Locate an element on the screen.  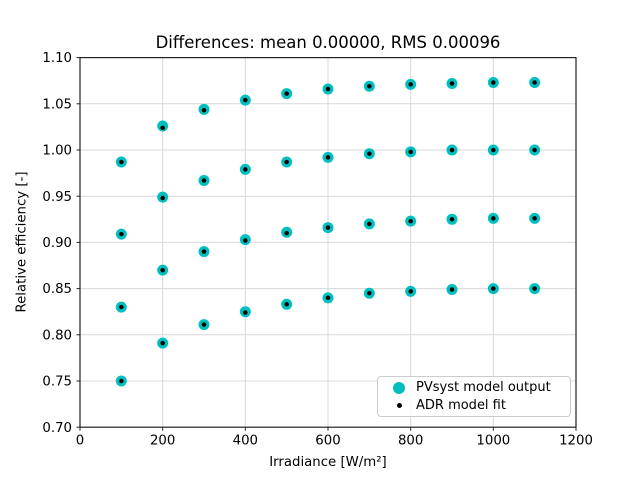
x-tick-label: 400 is located at coordinates (245, 441).